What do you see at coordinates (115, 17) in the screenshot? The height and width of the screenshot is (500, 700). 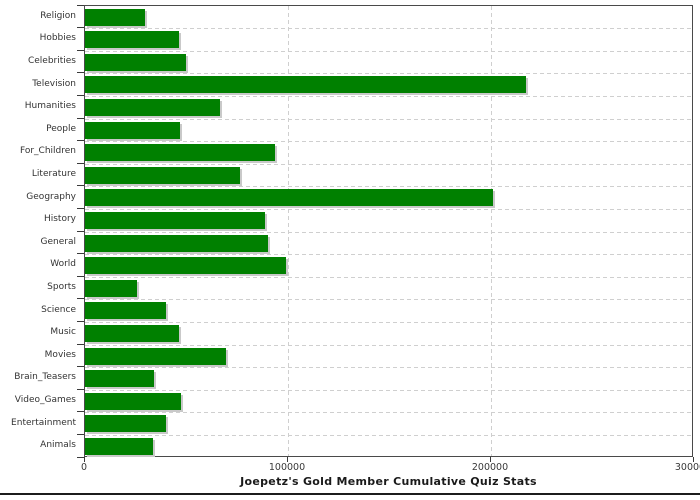 I see `bar-religion` at bounding box center [115, 17].